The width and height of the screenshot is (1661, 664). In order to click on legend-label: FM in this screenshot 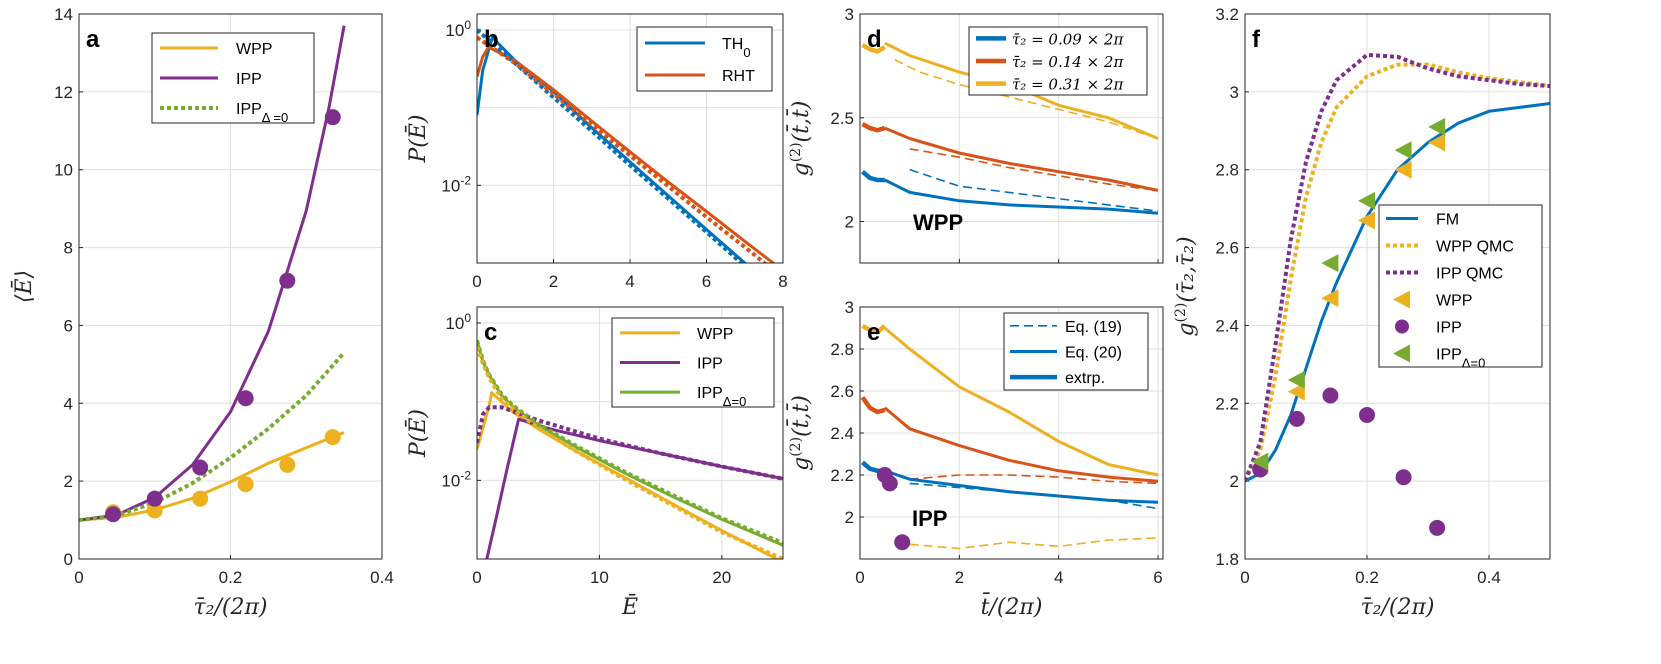, I will do `click(1447, 220)`.